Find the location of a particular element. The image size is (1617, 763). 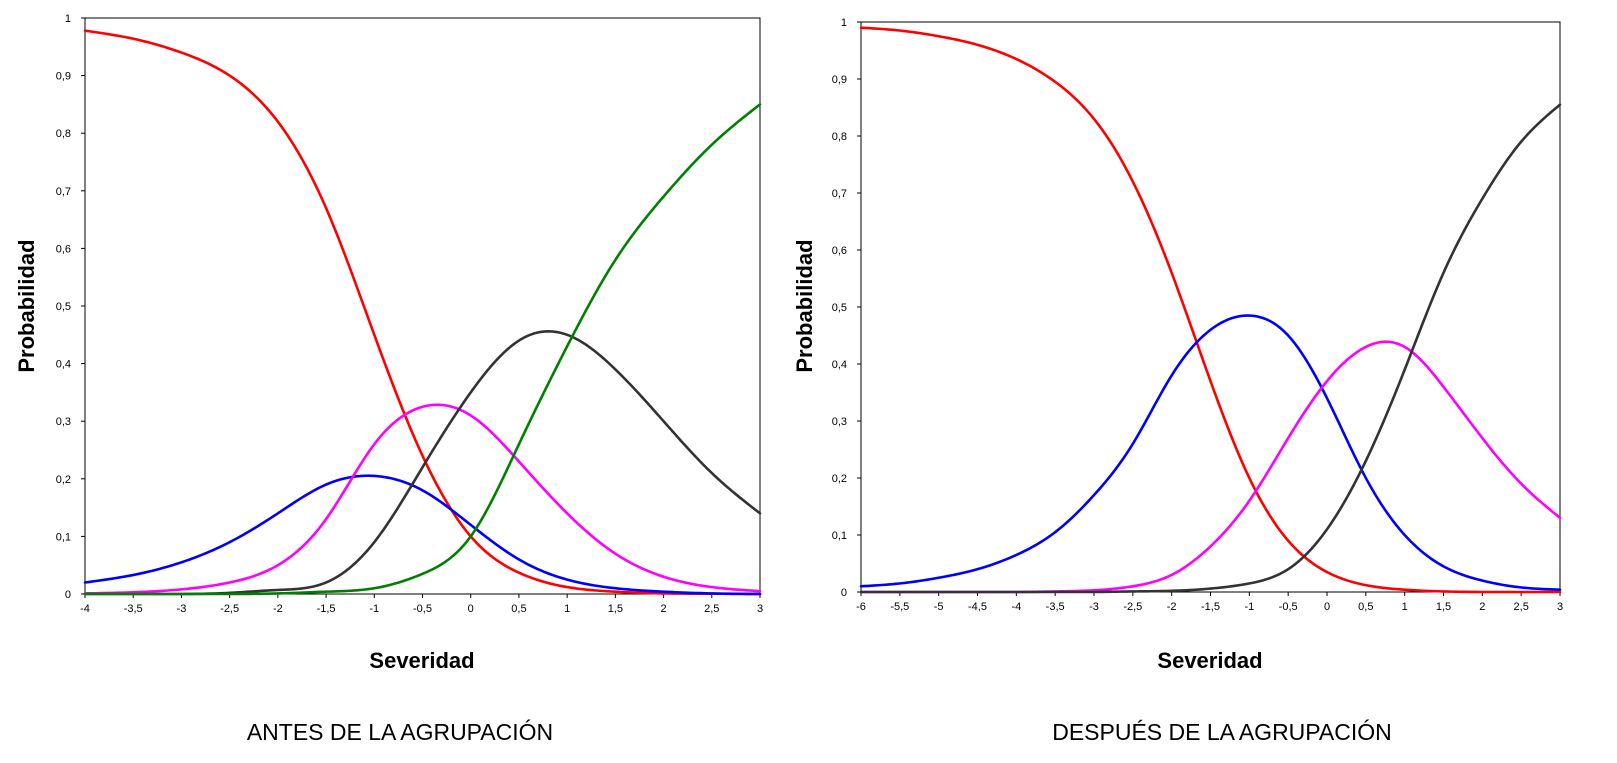

x-tick-label: -4,5 is located at coordinates (977, 607).